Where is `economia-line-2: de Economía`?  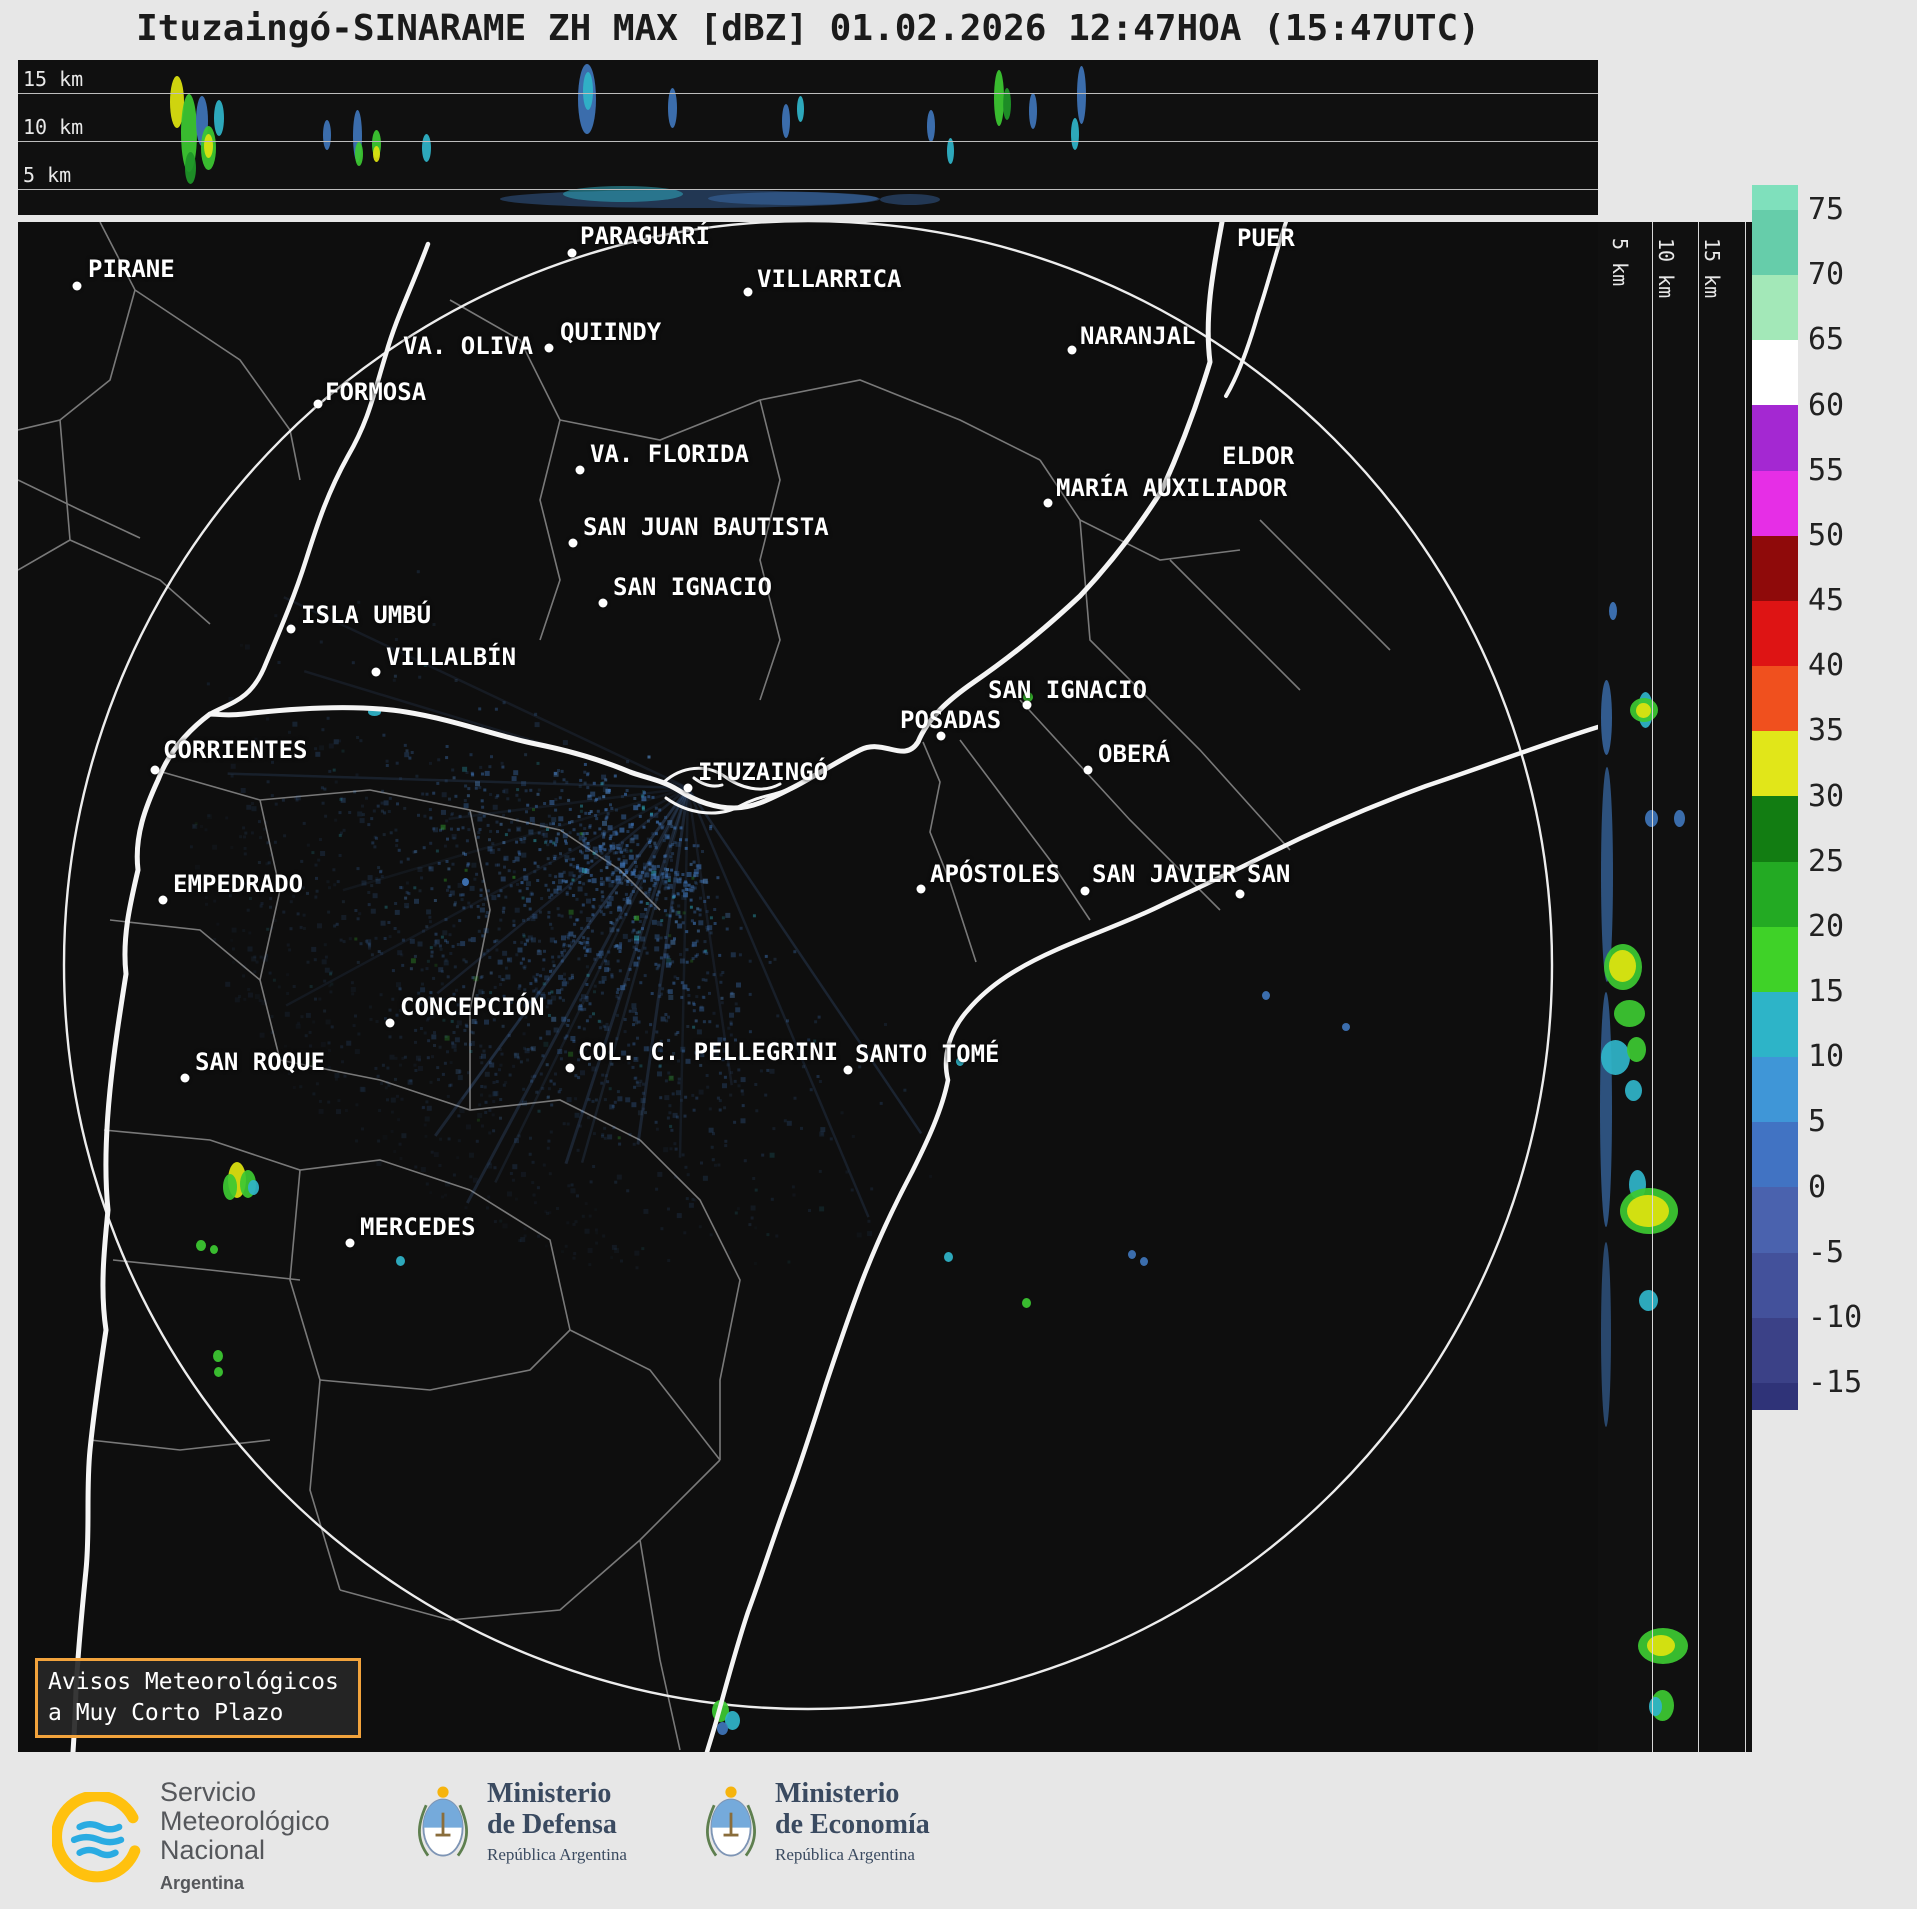 economia-line-2: de Economía is located at coordinates (852, 1824).